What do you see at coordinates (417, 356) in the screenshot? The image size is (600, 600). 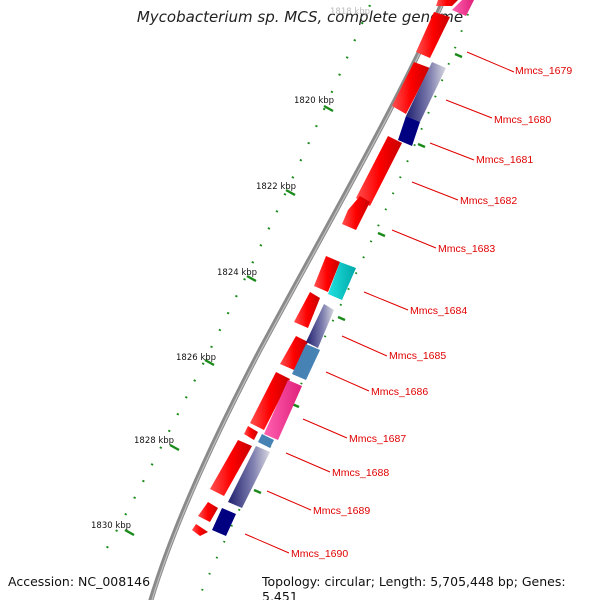 I see `gene-label: Mmcs_1685` at bounding box center [417, 356].